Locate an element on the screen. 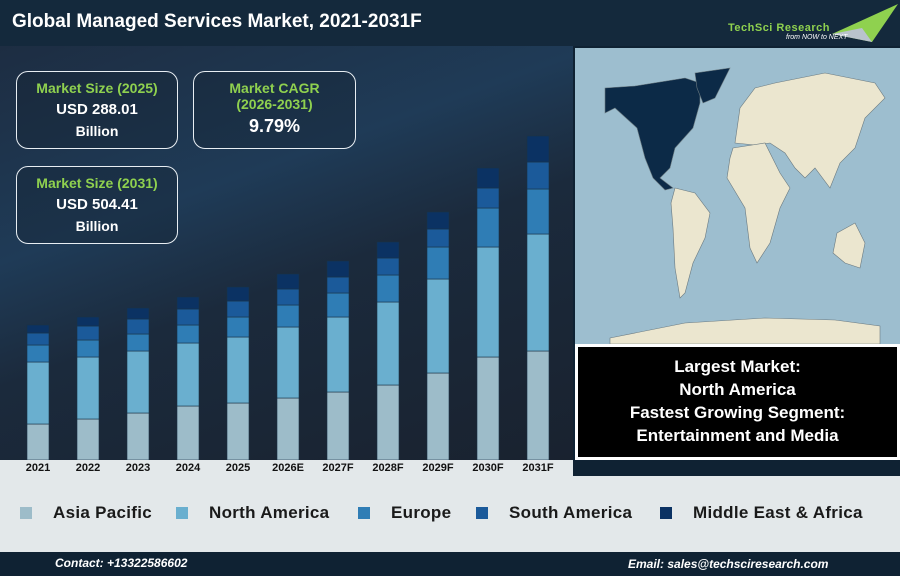 The width and height of the screenshot is (900, 576). bar-segment-europe-2021 is located at coordinates (38, 353).